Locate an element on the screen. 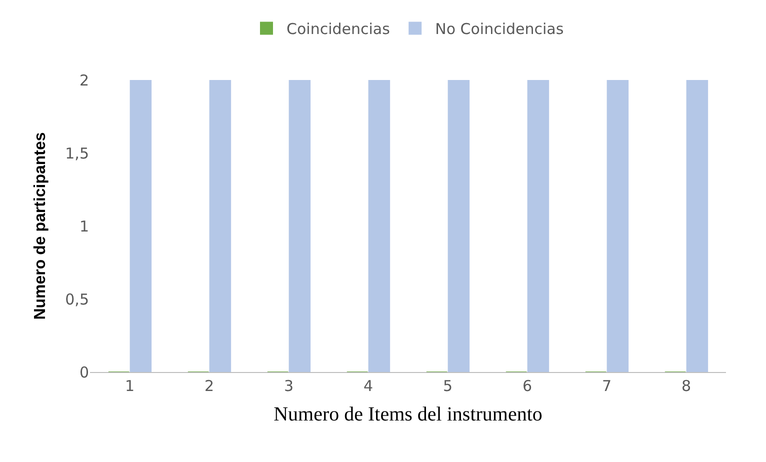 This screenshot has width=766, height=462. x-axis-title: Numero de Items del instrumento is located at coordinates (408, 415).